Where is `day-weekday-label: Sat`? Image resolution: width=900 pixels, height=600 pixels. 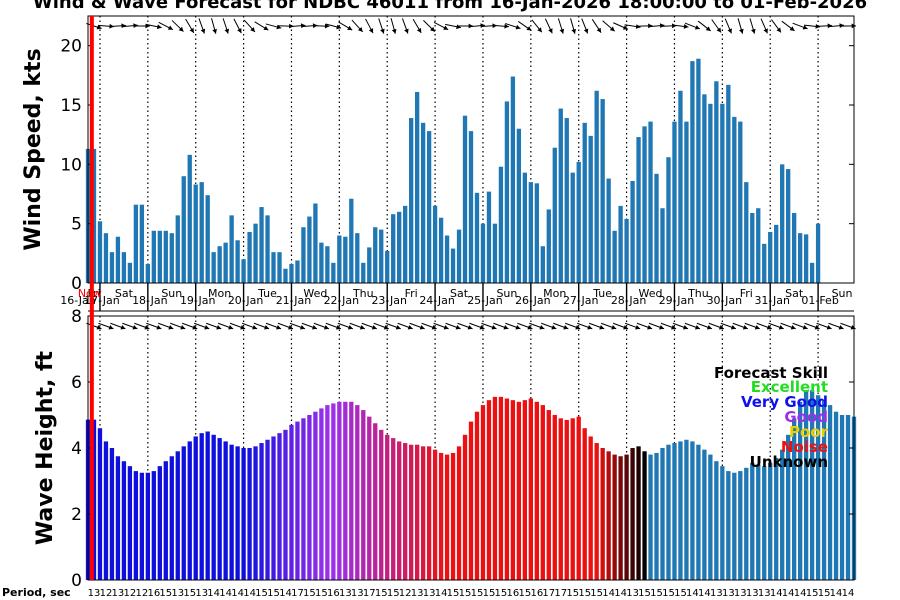
day-weekday-label: Sat is located at coordinates (794, 293).